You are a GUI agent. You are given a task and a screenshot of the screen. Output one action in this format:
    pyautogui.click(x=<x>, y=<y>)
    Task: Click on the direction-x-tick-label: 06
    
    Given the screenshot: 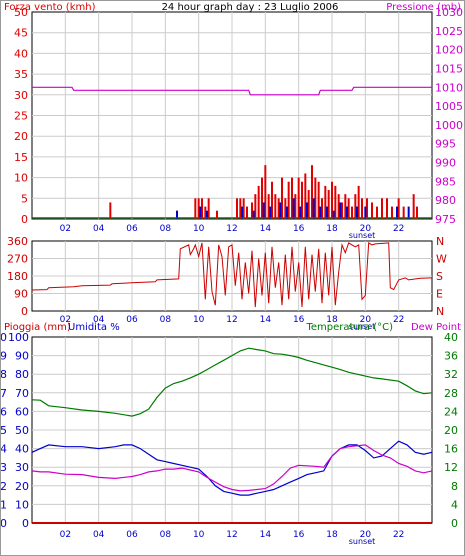 What is the action you would take?
    pyautogui.click(x=132, y=320)
    